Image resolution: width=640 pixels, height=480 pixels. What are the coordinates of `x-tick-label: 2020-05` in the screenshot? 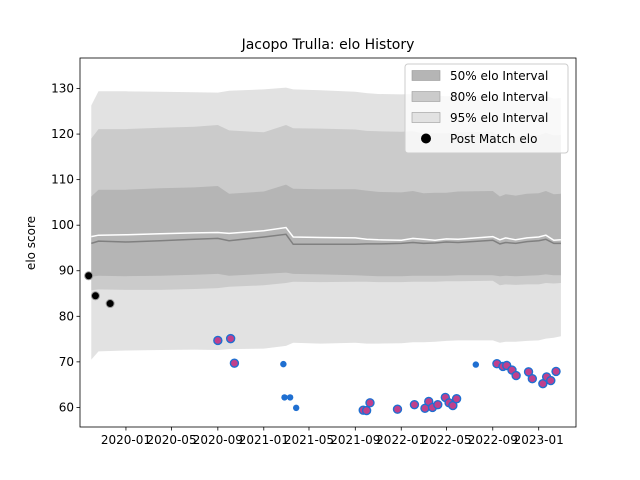 It's located at (171, 440).